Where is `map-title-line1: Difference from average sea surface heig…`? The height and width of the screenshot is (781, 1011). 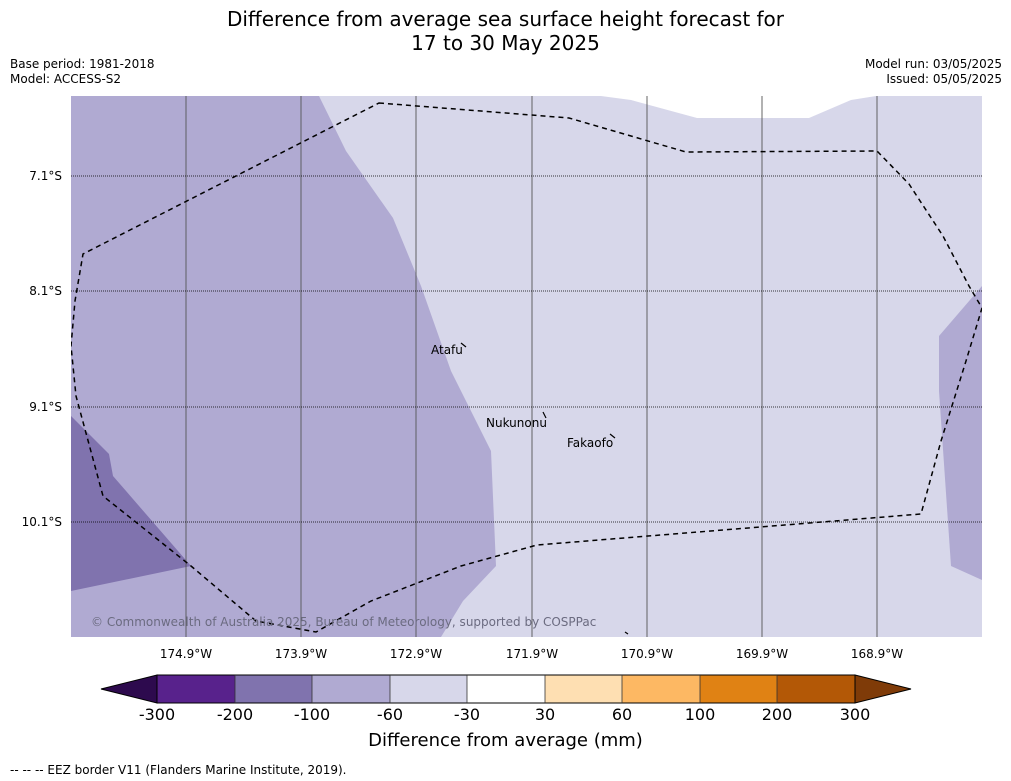 map-title-line1: Difference from average sea surface heig… is located at coordinates (505, 19).